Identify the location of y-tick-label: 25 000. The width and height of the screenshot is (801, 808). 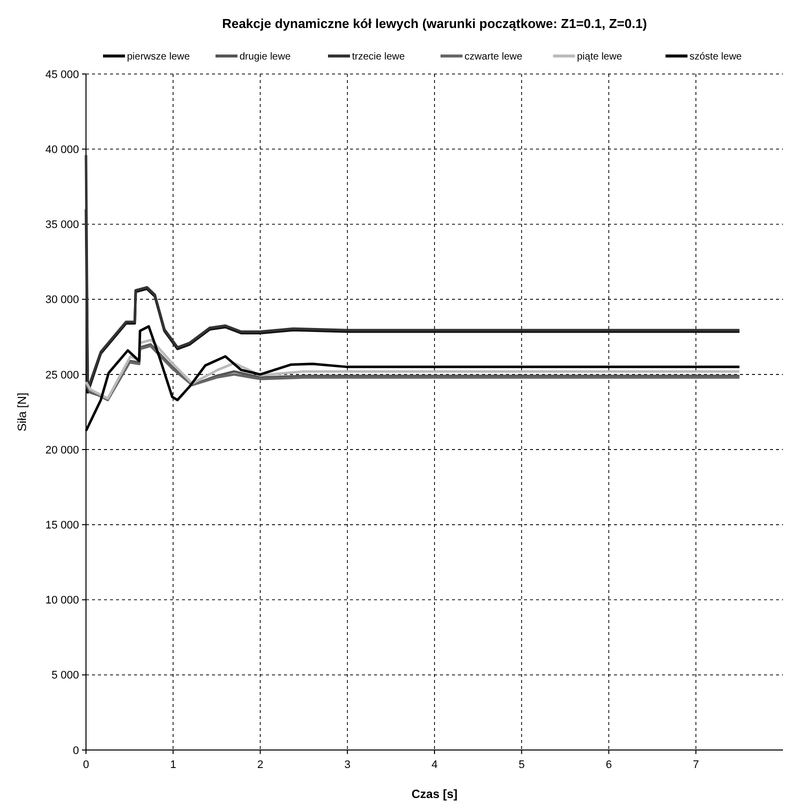
(62, 375).